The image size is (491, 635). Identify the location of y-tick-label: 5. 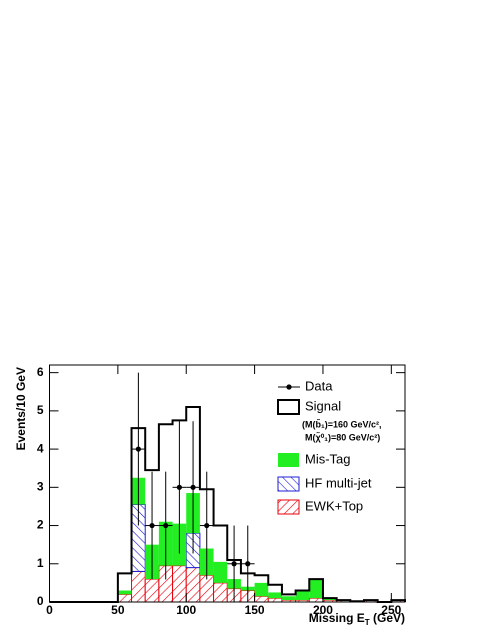
(40, 410).